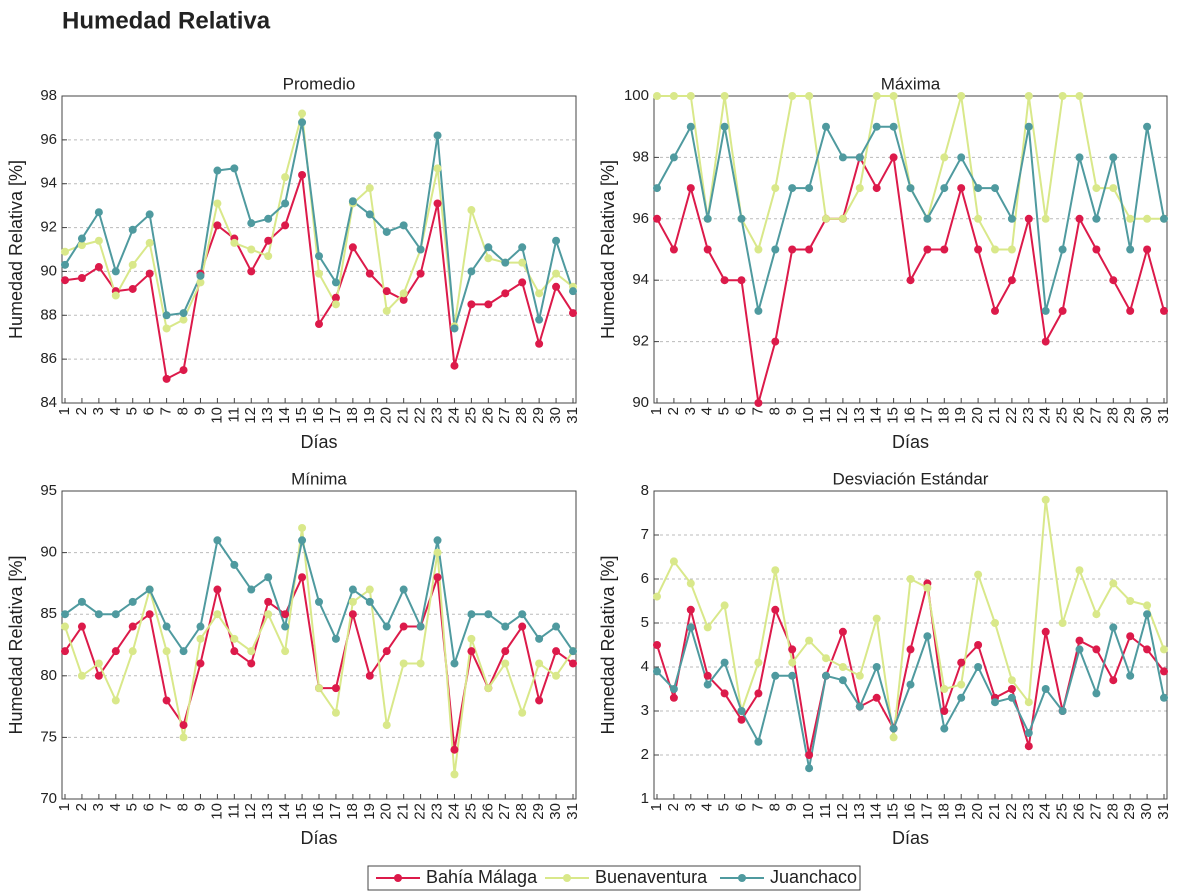 The height and width of the screenshot is (896, 1190). I want to click on x-axis-label: Días, so click(910, 442).